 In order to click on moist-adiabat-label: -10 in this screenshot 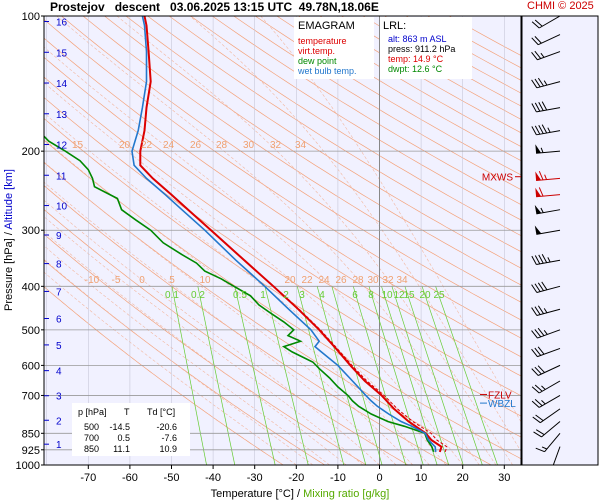, I will do `click(92, 280)`.